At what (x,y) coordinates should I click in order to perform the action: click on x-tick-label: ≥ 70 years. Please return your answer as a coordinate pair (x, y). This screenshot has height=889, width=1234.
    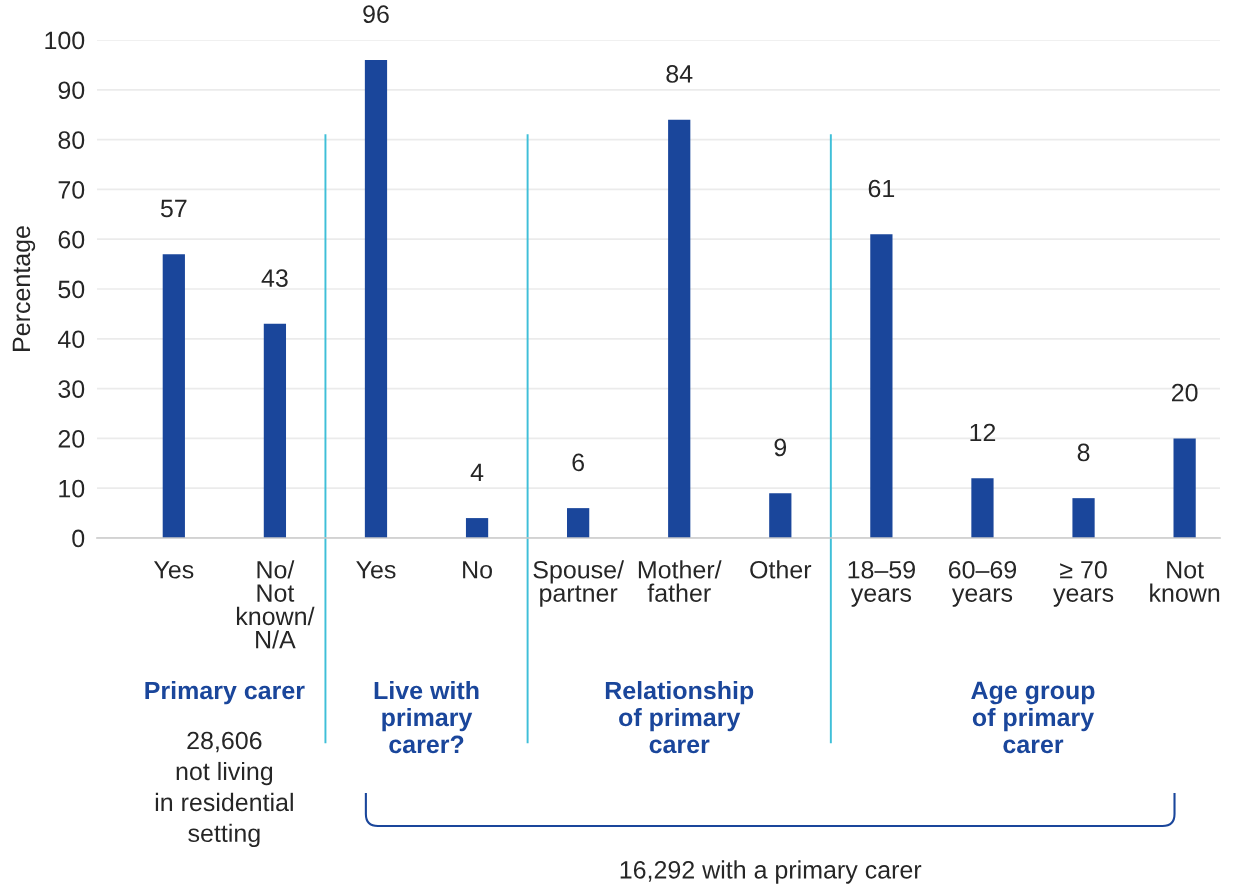
    Looking at the image, I should click on (1083, 583).